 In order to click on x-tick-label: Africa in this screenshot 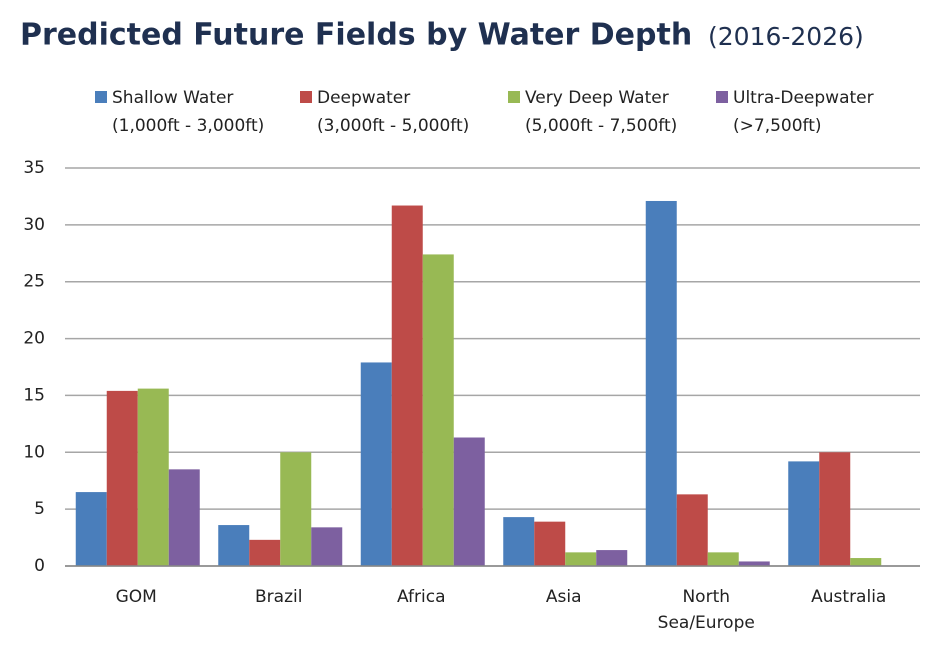, I will do `click(421, 597)`.